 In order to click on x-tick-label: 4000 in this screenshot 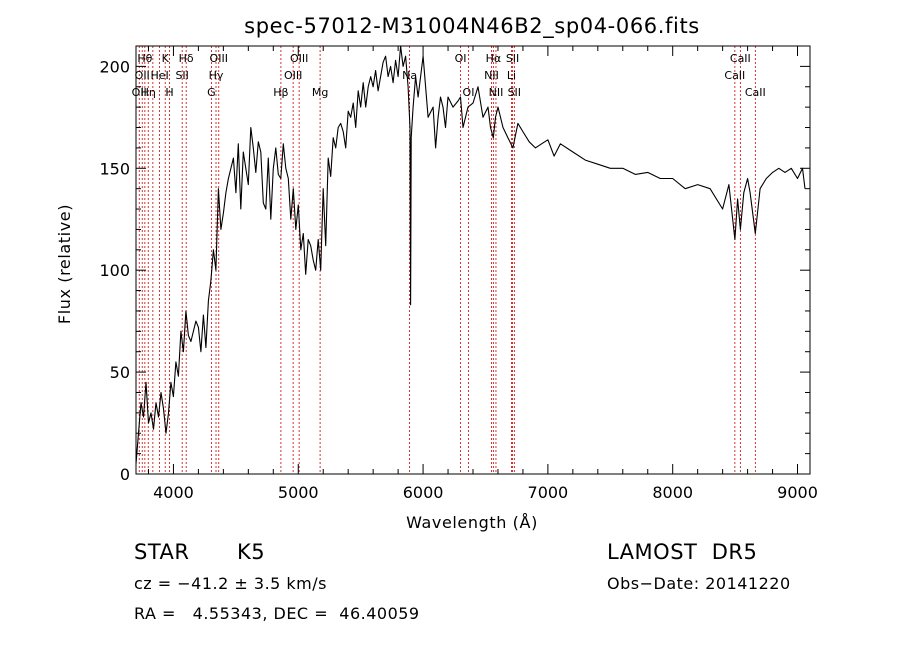, I will do `click(173, 492)`.